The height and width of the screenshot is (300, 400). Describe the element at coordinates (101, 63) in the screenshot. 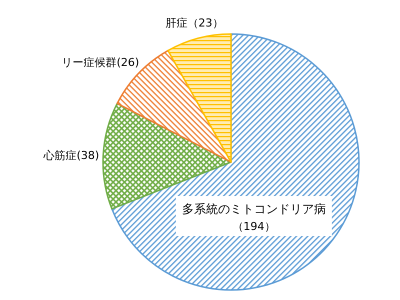

I see `slice-label: リー症候群(26)` at that location.